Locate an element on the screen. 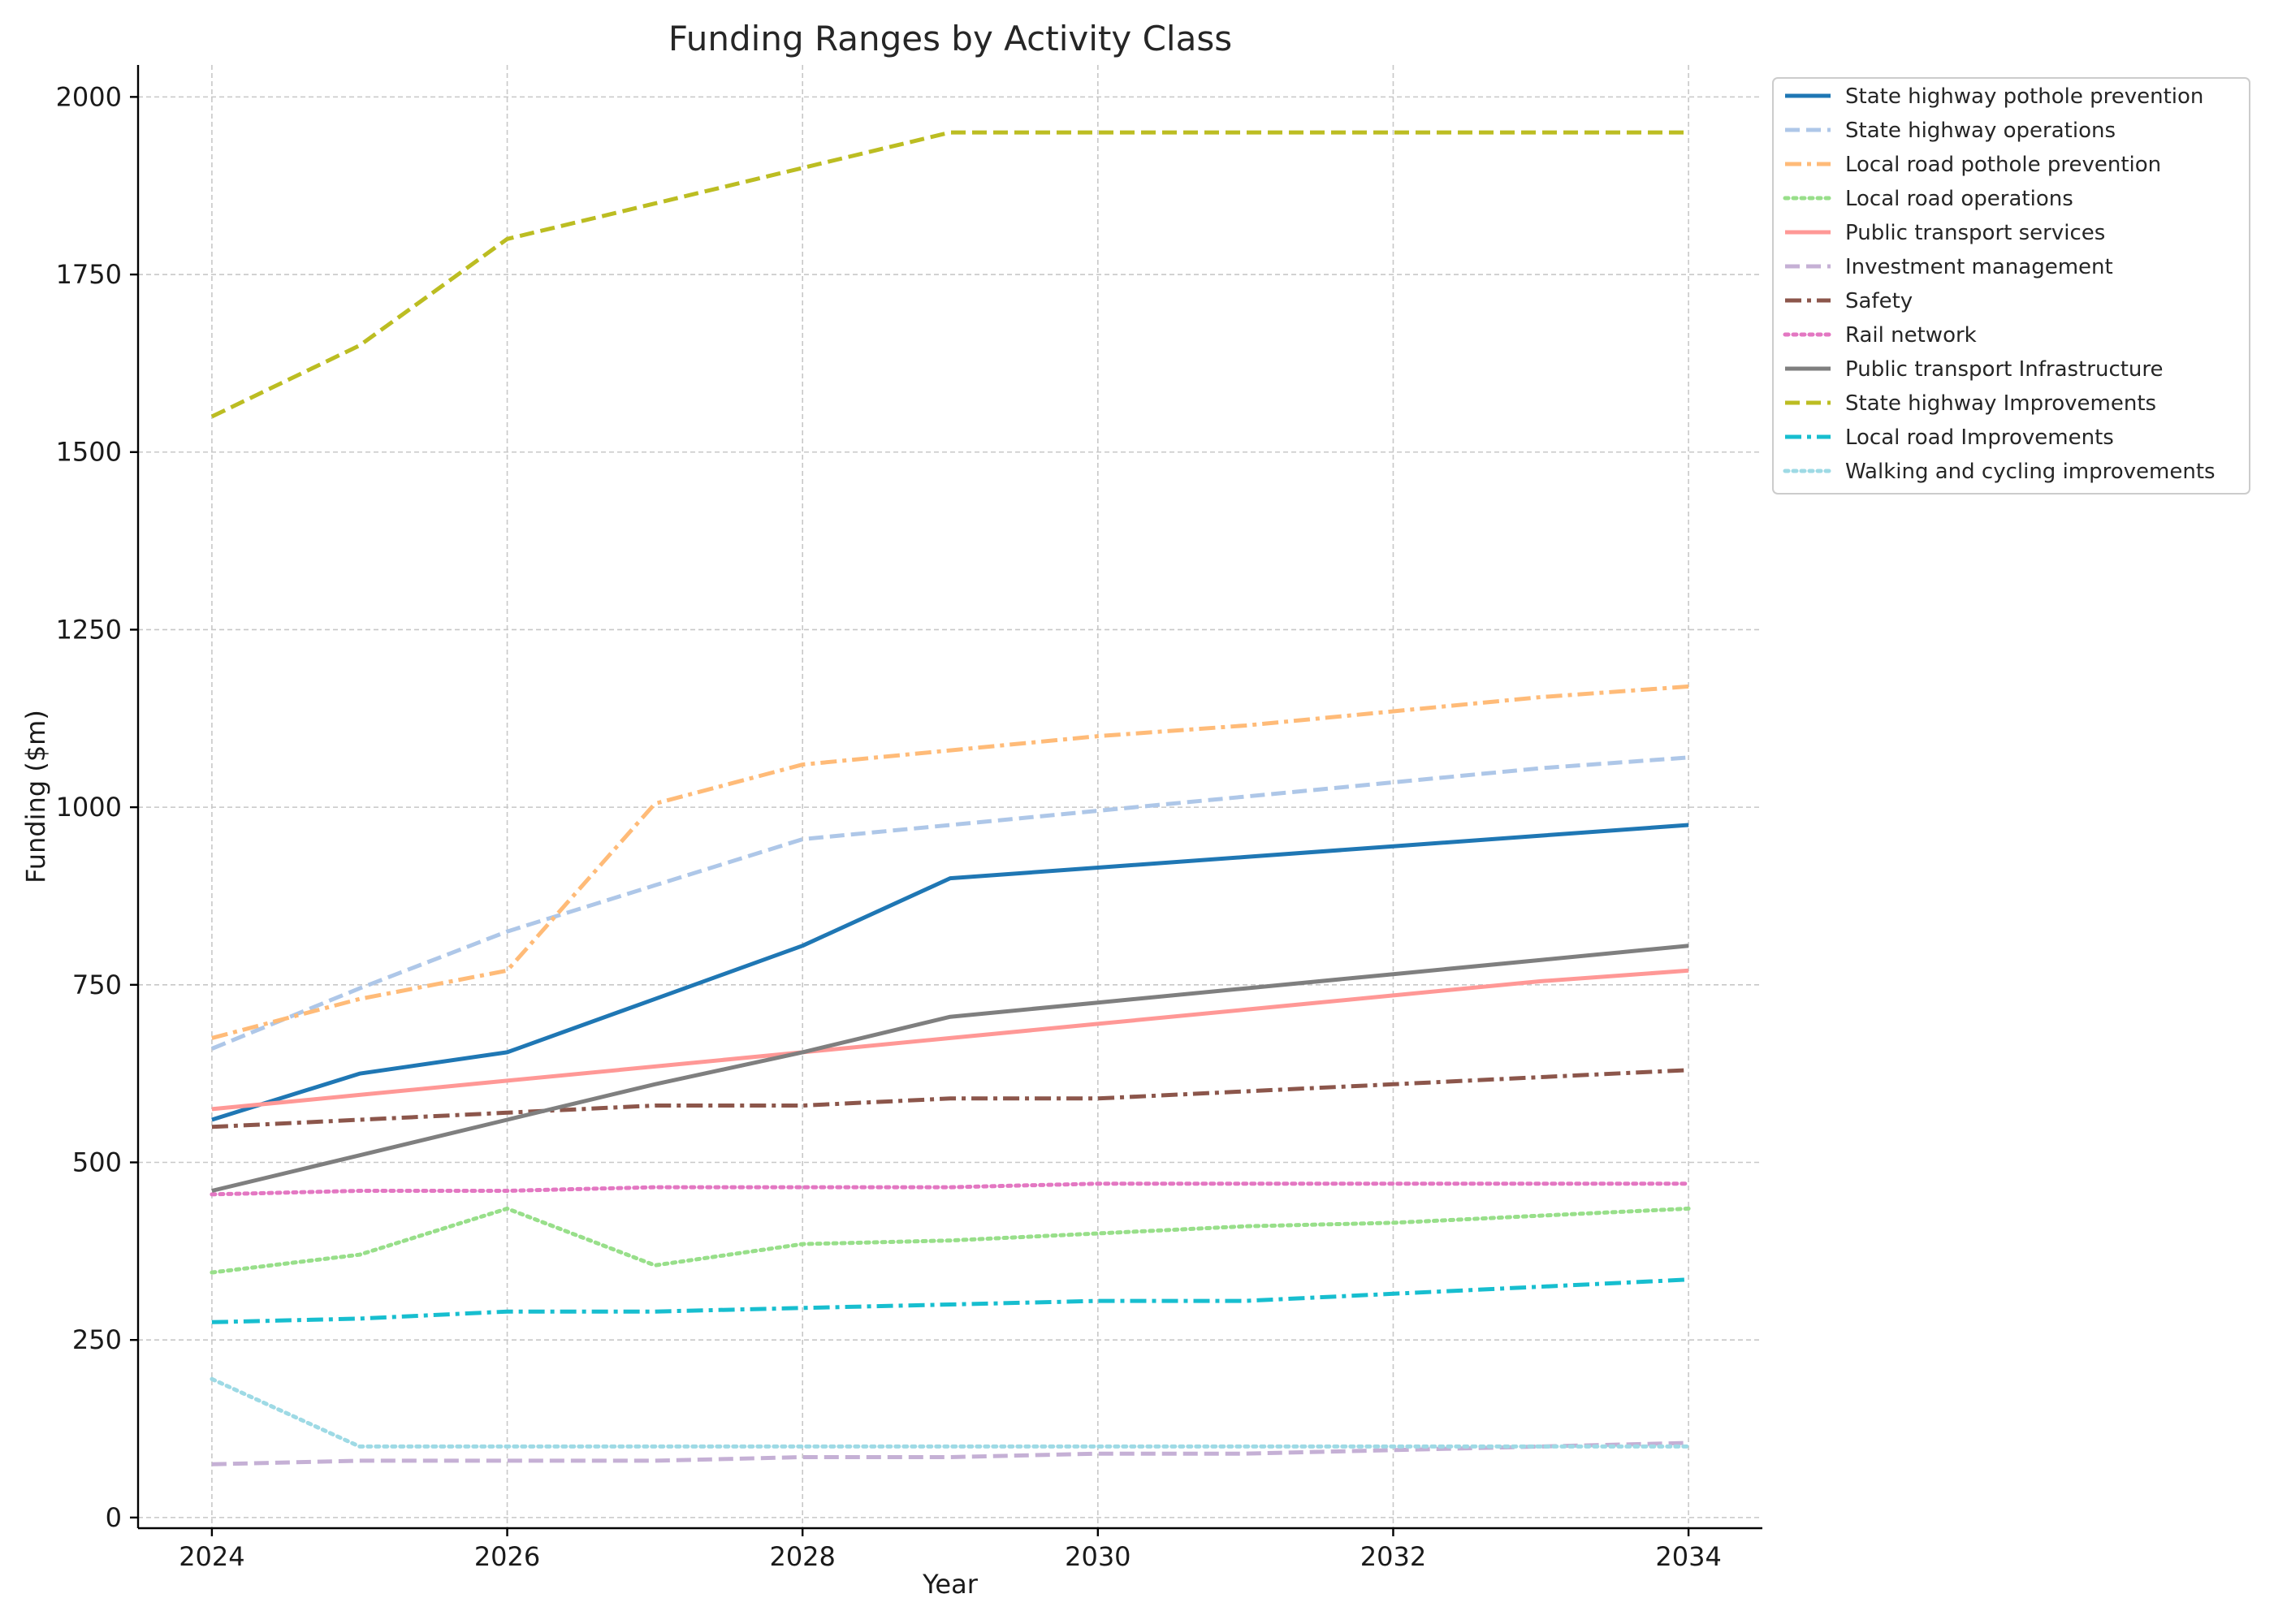  chart-title: Funding Ranges by Activity Class is located at coordinates (950, 39).